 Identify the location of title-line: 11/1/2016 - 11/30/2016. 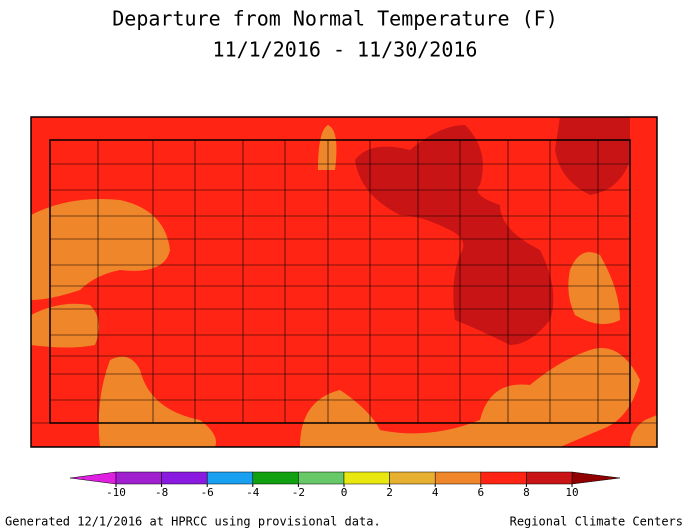
(345, 50).